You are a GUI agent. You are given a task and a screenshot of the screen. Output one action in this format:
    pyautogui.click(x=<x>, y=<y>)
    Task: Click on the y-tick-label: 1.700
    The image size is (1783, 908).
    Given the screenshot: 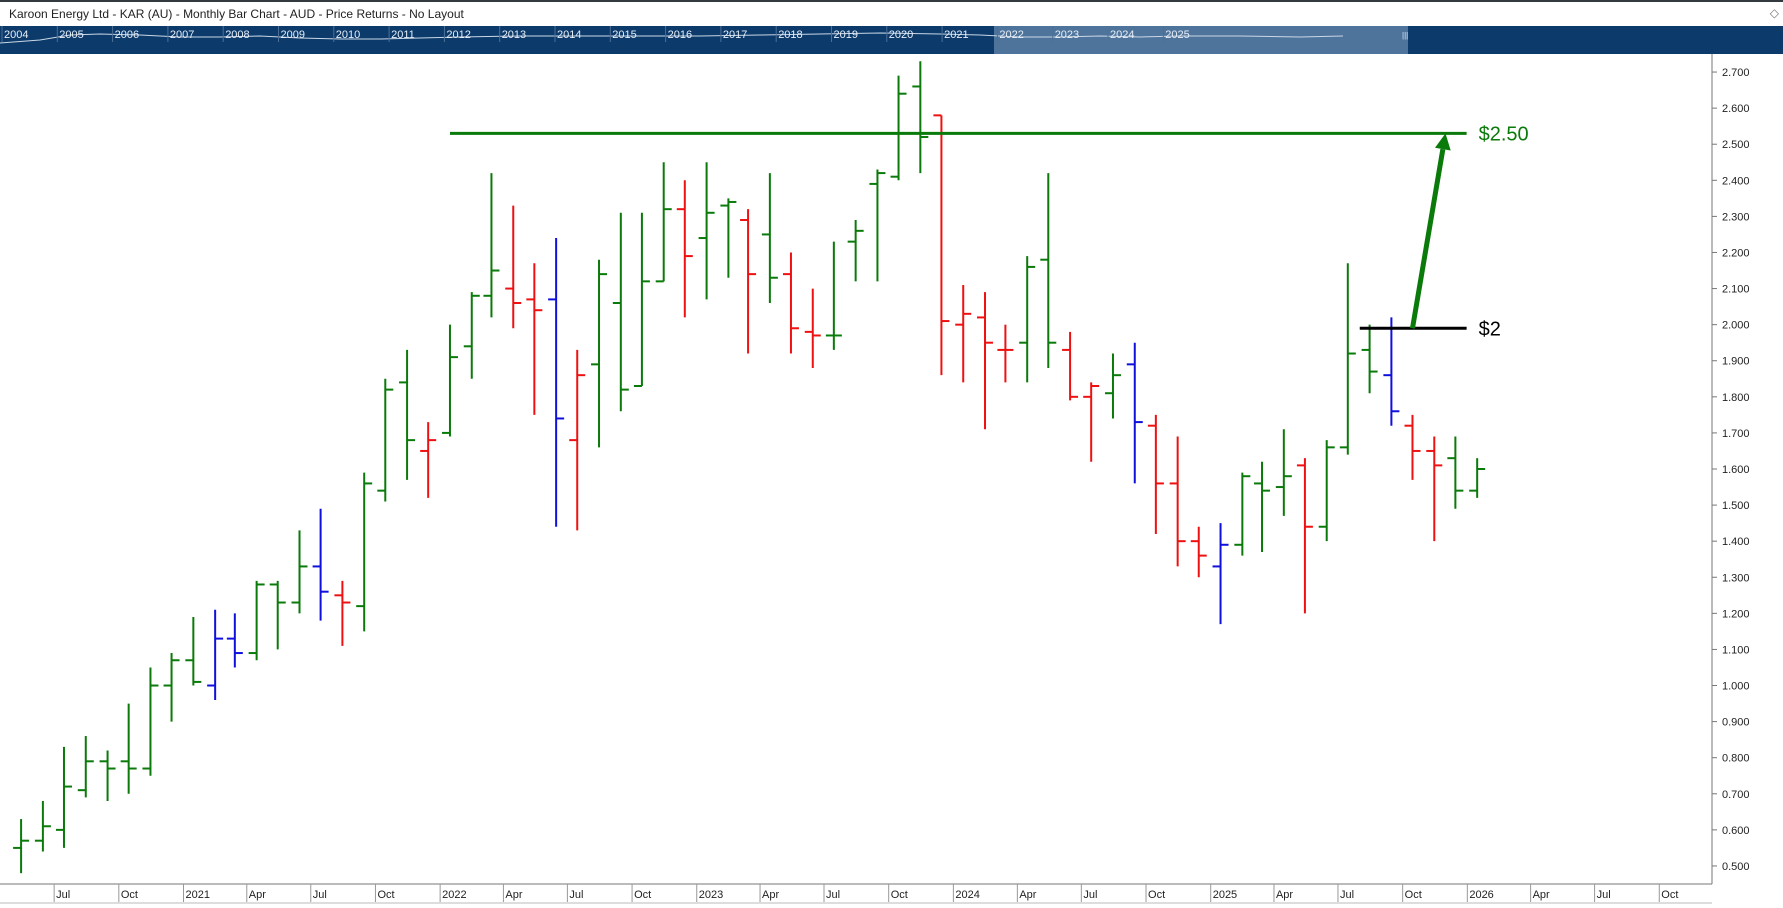 What is the action you would take?
    pyautogui.click(x=1736, y=434)
    